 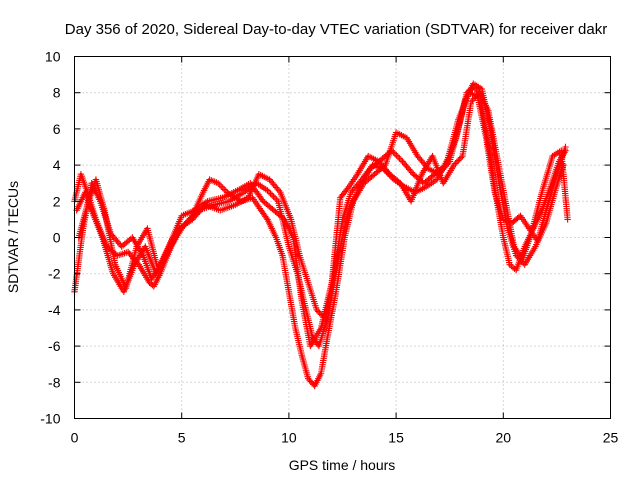 What do you see at coordinates (57, 201) in the screenshot?
I see `y-tick-label: 2` at bounding box center [57, 201].